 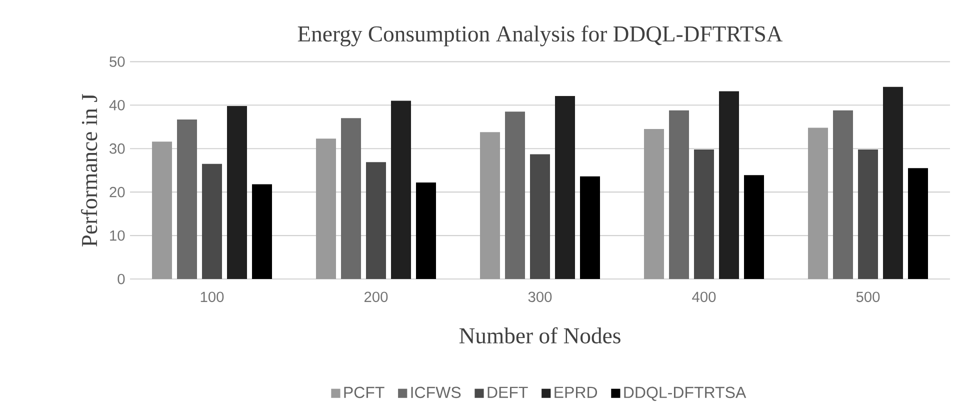 I want to click on legend-label: DEFT, so click(x=508, y=392).